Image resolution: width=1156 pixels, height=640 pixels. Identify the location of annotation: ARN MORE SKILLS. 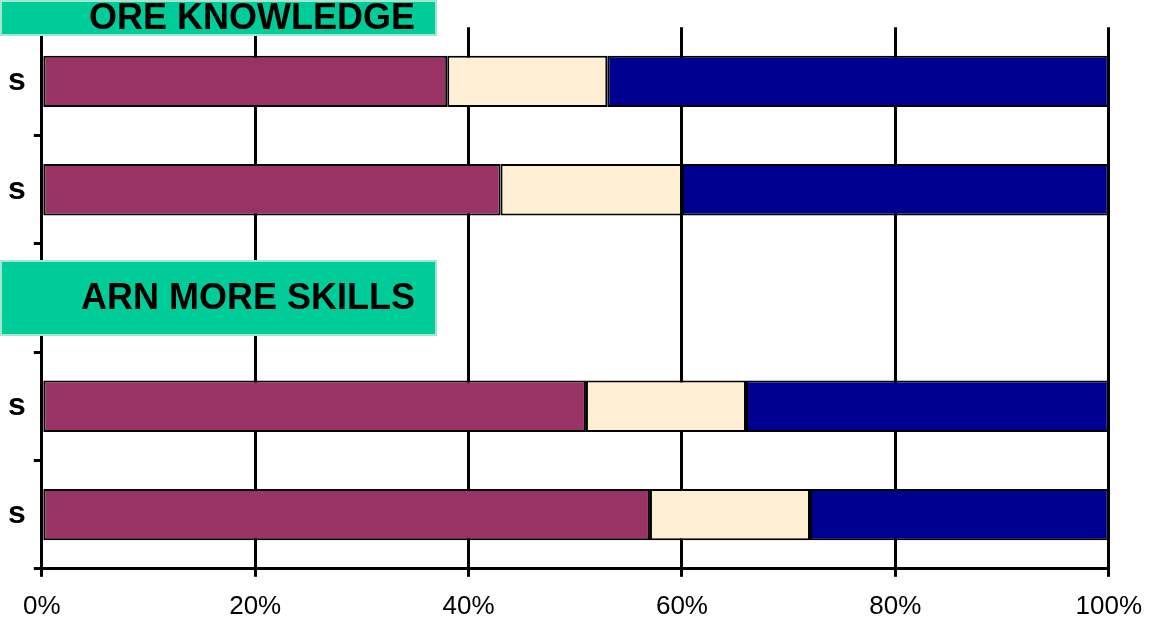
(247, 296).